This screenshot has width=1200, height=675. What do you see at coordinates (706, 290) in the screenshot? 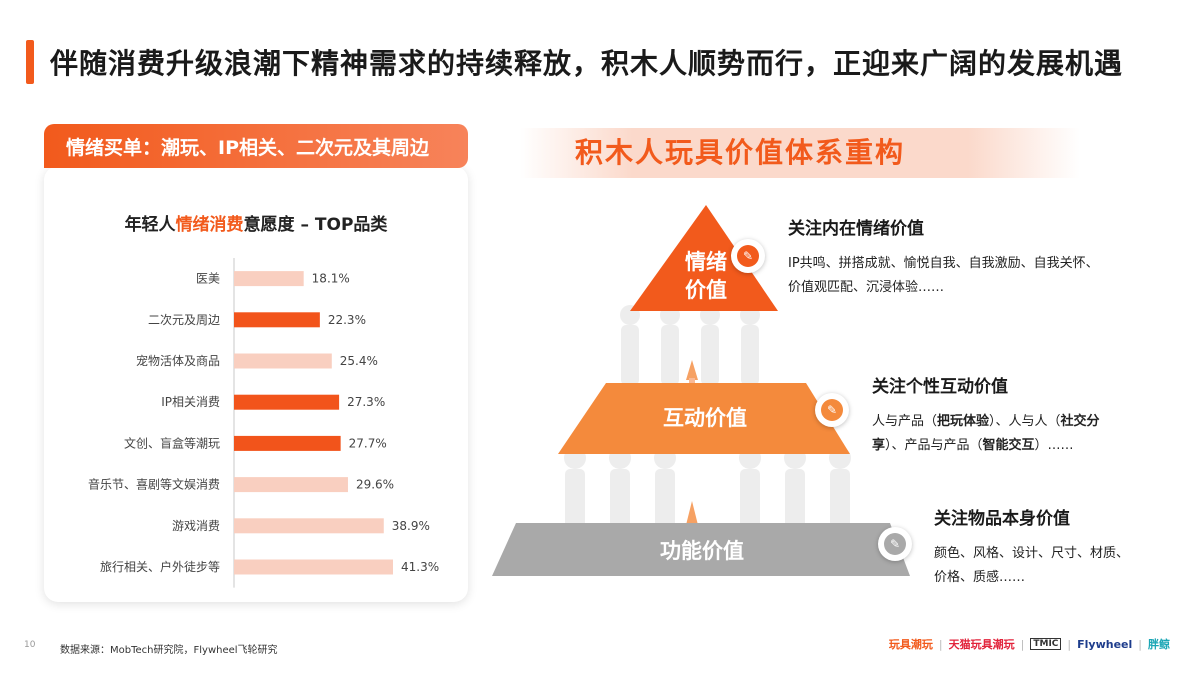
I see `tier-emotion-label-line2: 价值` at bounding box center [706, 290].